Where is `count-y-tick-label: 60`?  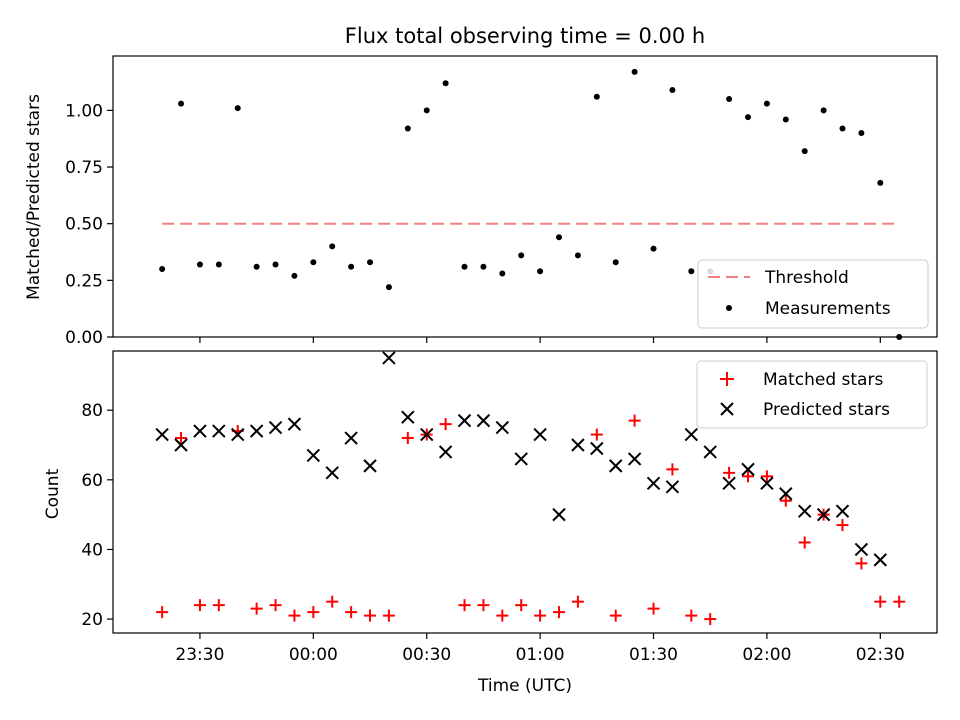
count-y-tick-label: 60 is located at coordinates (92, 481).